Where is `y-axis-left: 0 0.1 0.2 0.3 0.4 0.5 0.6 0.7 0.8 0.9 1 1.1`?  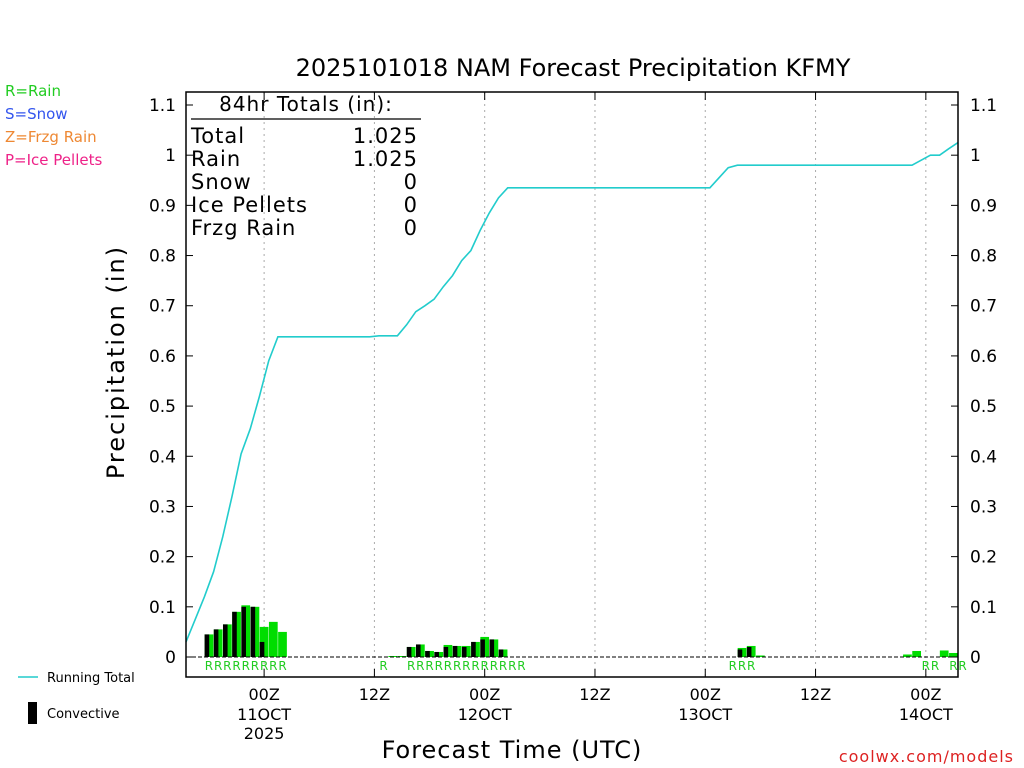 y-axis-left: 0 0.1 0.2 0.3 0.4 0.5 0.6 0.7 0.8 0.9 1 1.1 is located at coordinates (171, 382).